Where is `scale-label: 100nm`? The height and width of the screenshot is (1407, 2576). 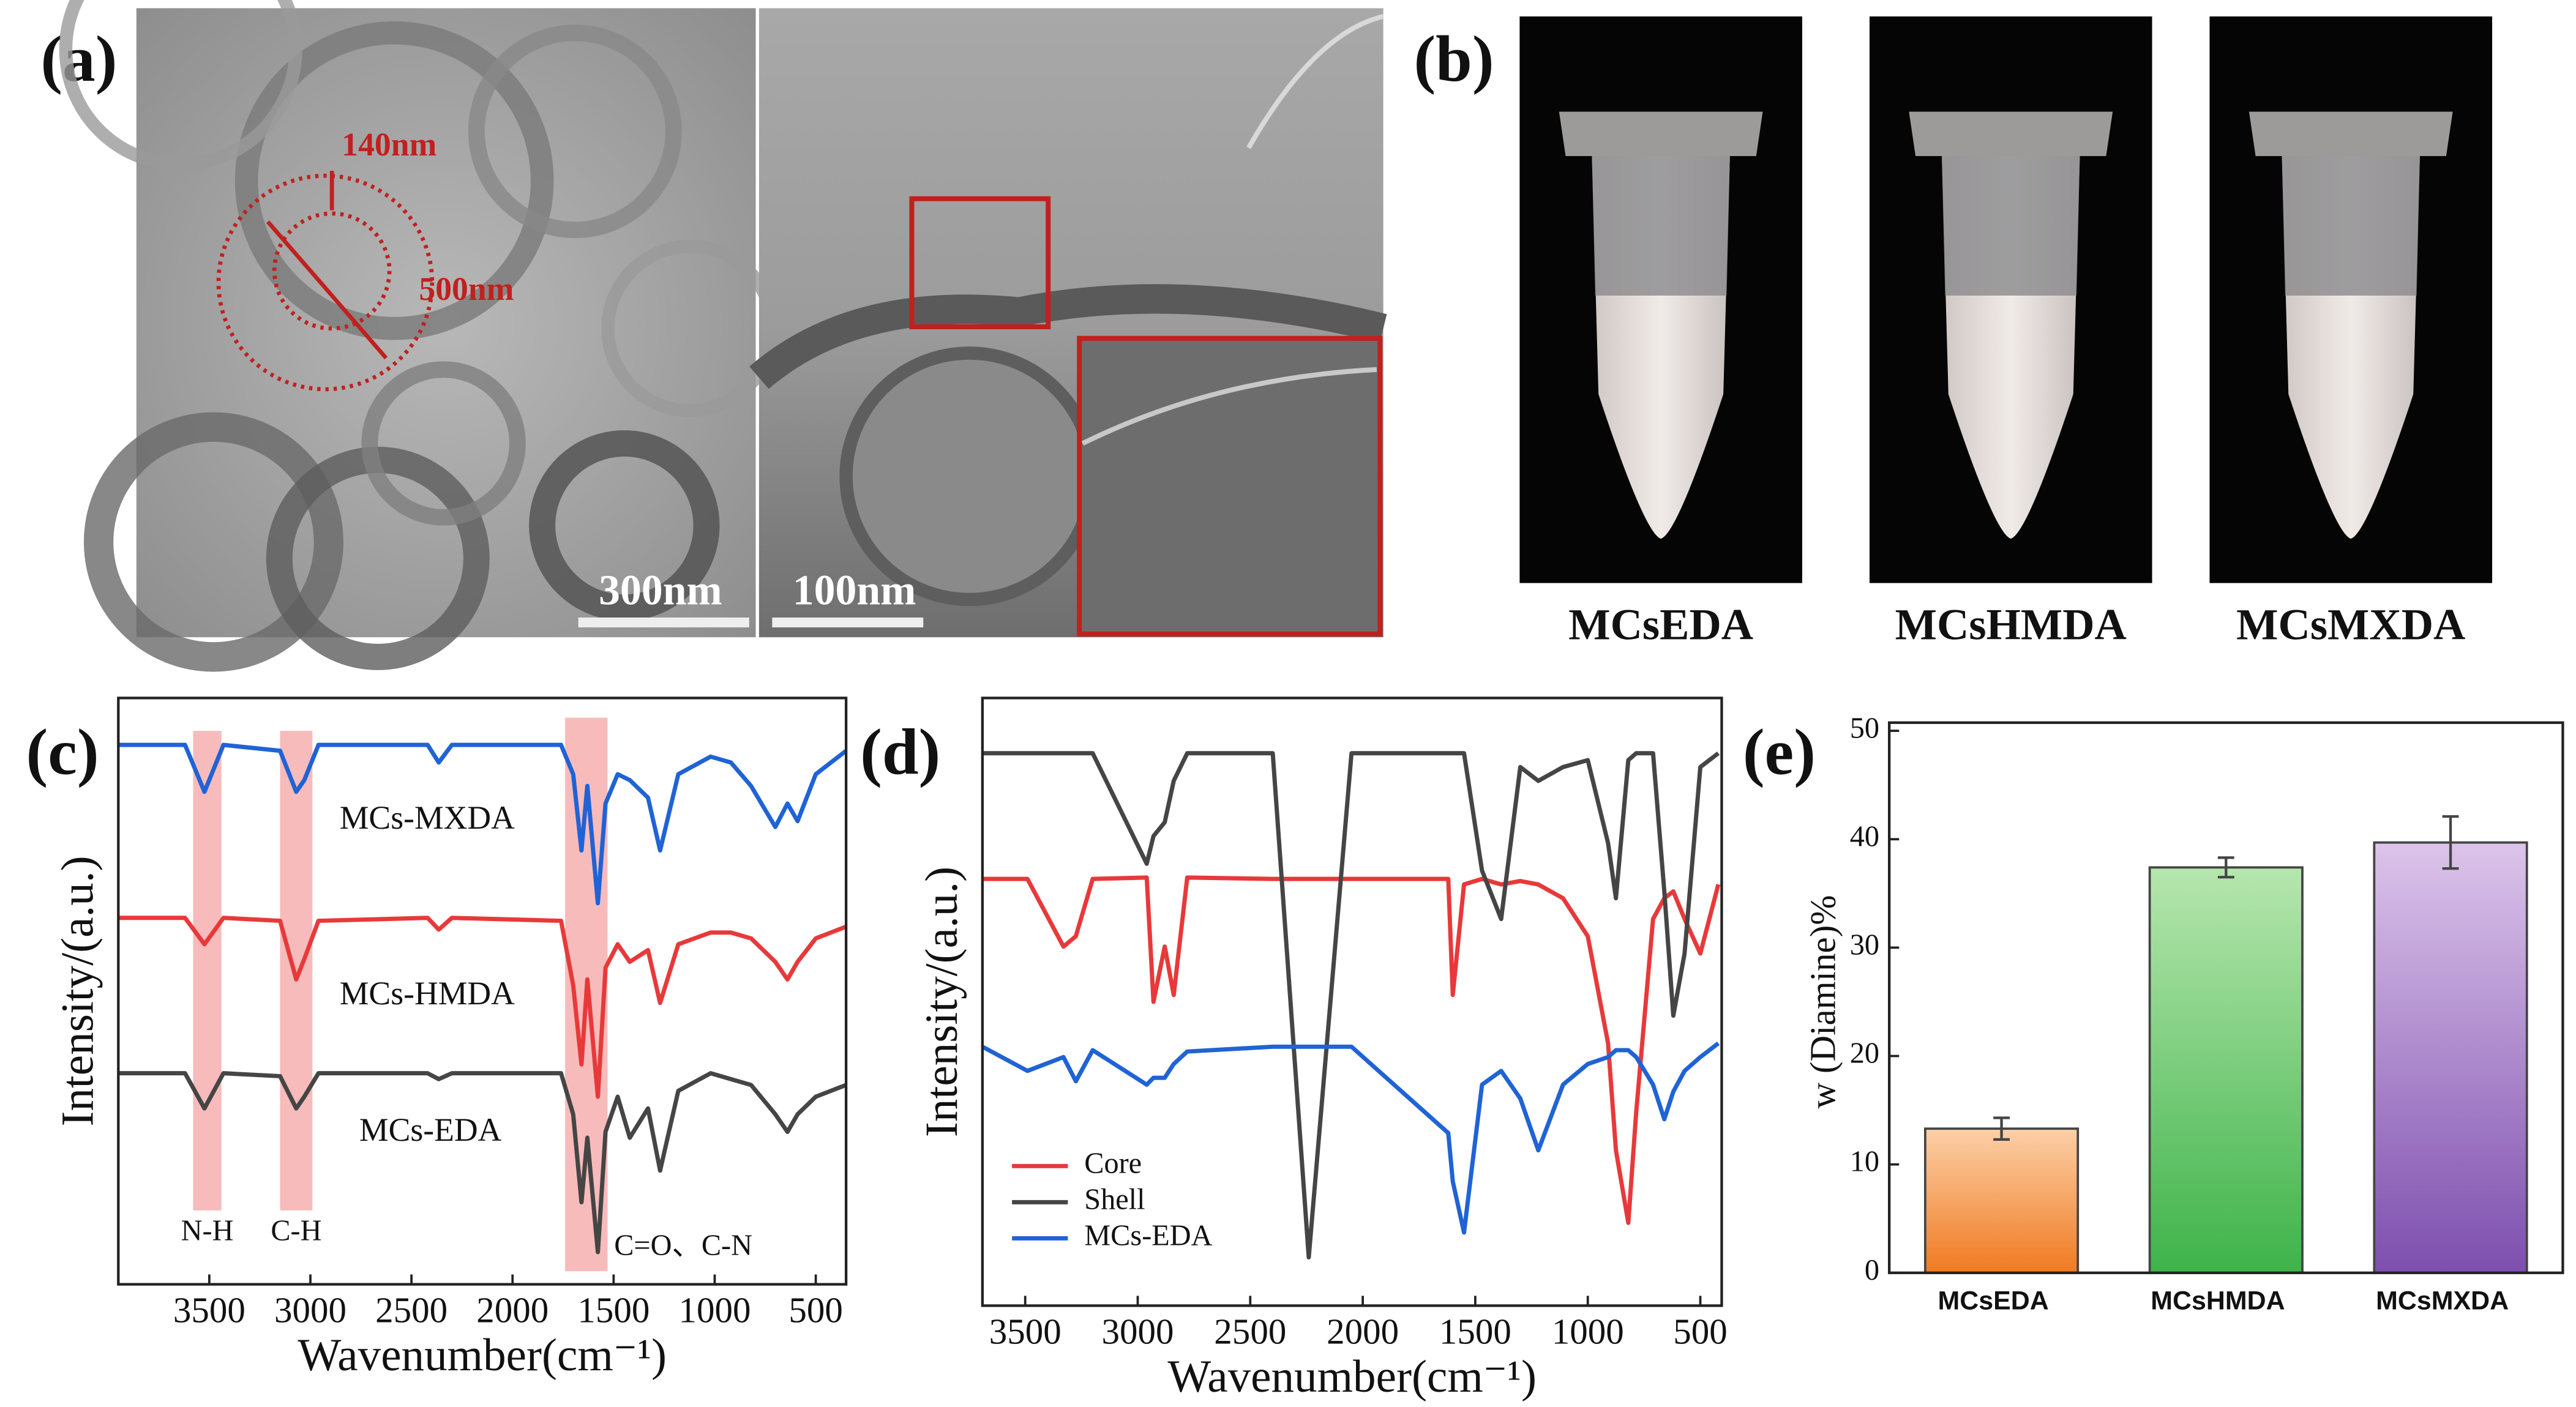
scale-label: 100nm is located at coordinates (855, 590).